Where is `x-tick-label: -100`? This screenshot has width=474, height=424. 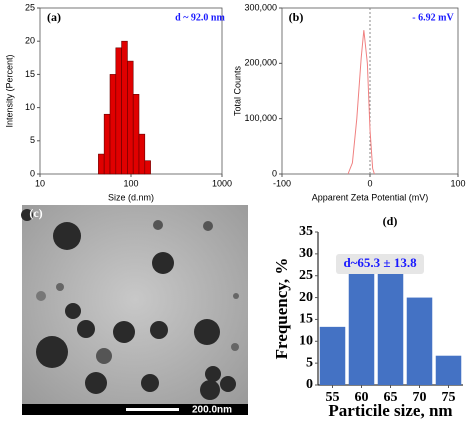
x-tick-label: -100 is located at coordinates (282, 183).